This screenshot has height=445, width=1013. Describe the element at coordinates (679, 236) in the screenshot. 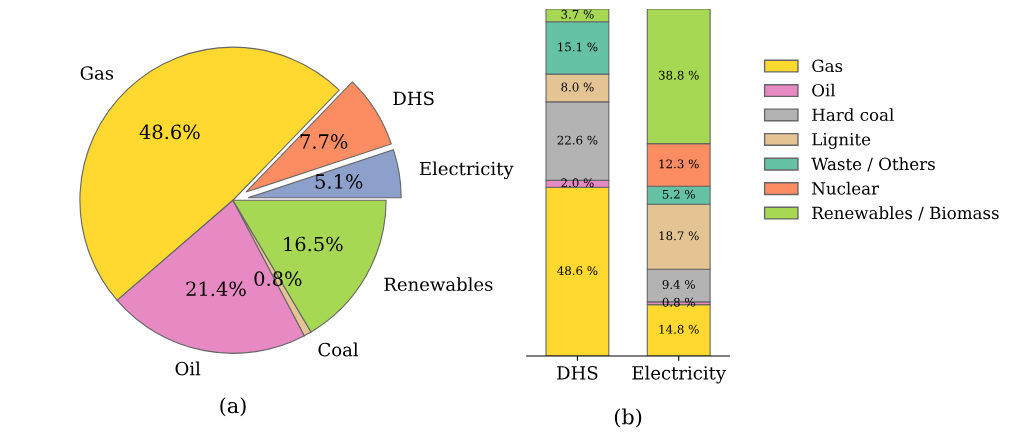

I see `data-label: 18.7 %` at that location.